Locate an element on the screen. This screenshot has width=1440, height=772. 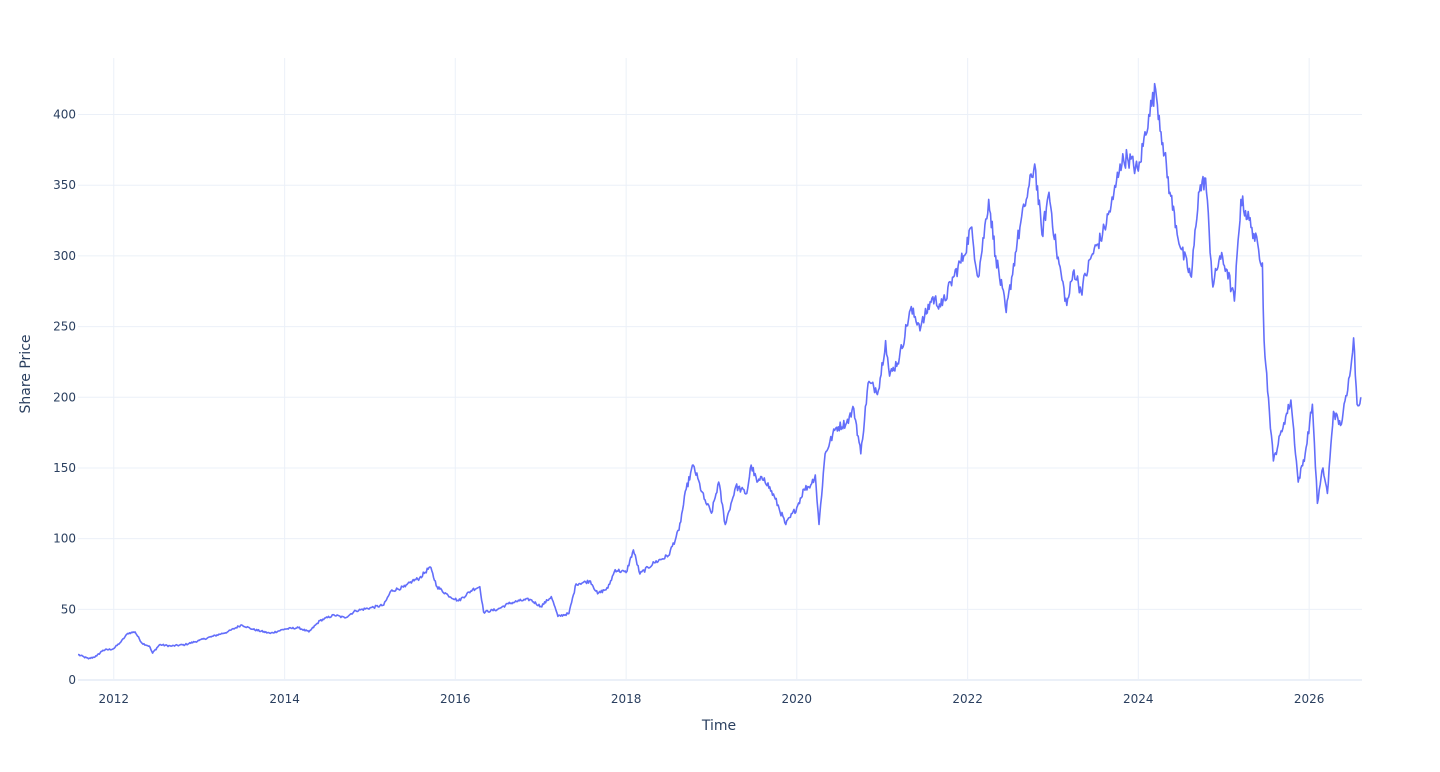
x-tick-label: 2012 is located at coordinates (113, 699).